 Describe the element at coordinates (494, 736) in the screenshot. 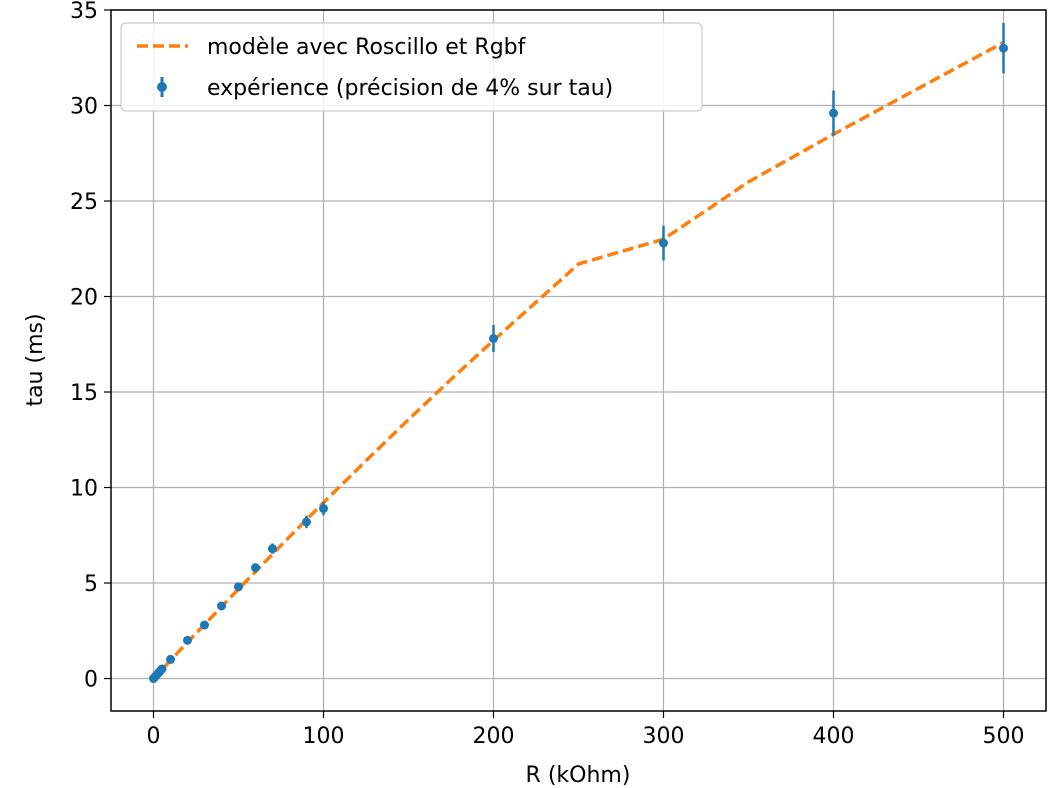

I see `x-tick-label: 200` at that location.